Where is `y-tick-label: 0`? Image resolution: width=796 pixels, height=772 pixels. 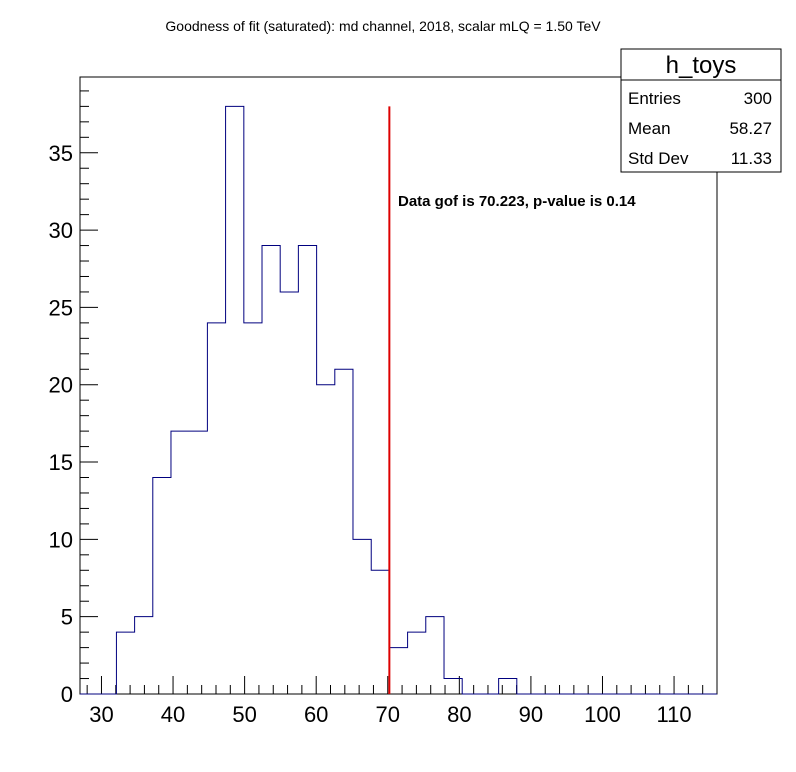 y-tick-label: 0 is located at coordinates (67, 694).